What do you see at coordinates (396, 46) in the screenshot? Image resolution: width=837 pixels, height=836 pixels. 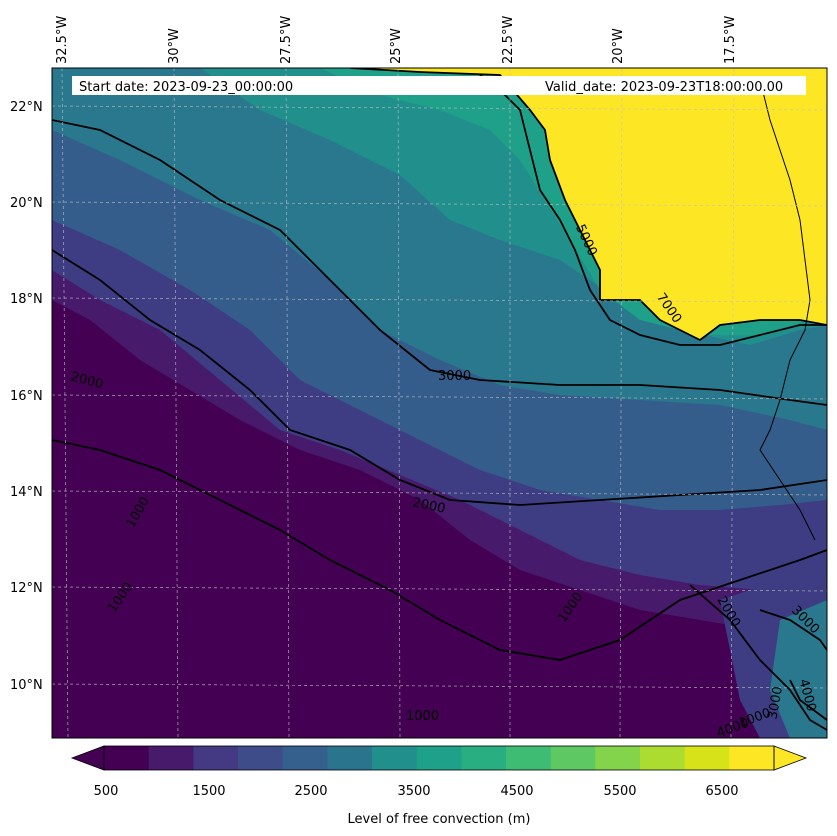 I see `longitude-label: 25°W` at bounding box center [396, 46].